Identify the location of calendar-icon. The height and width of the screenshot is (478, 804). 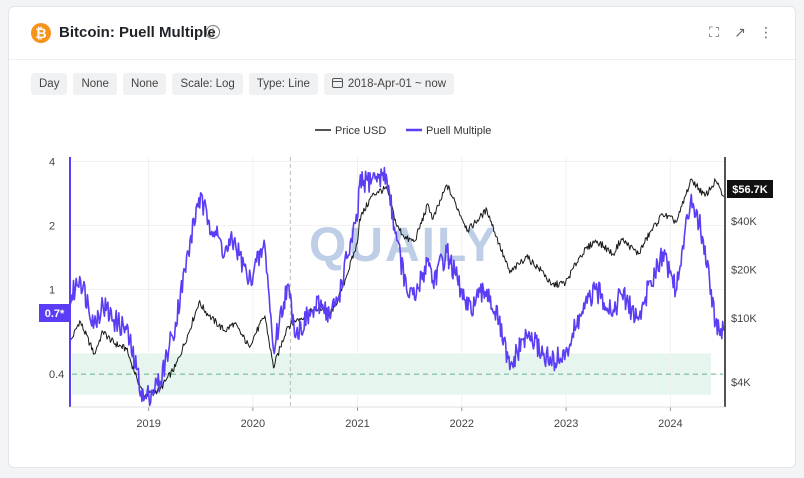
(337, 83).